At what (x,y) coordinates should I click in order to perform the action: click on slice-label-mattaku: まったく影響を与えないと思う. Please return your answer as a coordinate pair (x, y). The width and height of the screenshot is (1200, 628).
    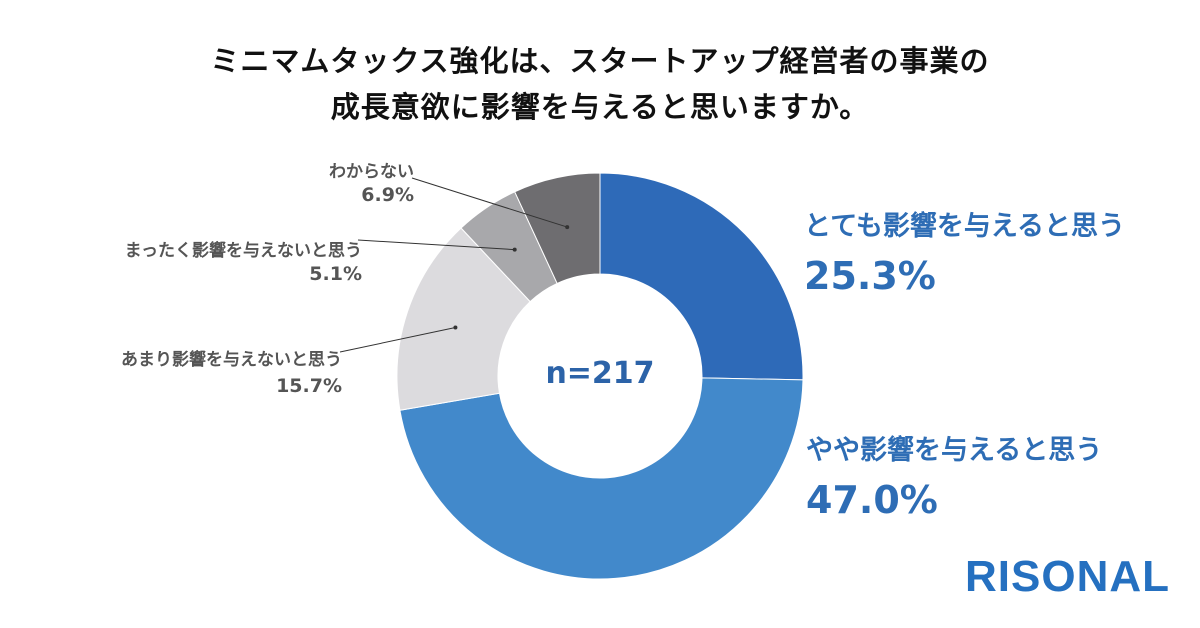
    Looking at the image, I should click on (243, 251).